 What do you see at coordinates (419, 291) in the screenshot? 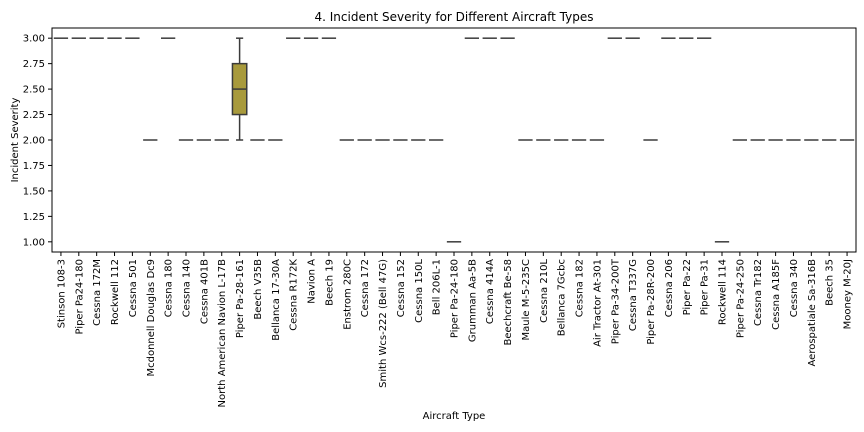
I see `x-tick-label: Cessna 150L` at bounding box center [419, 291].